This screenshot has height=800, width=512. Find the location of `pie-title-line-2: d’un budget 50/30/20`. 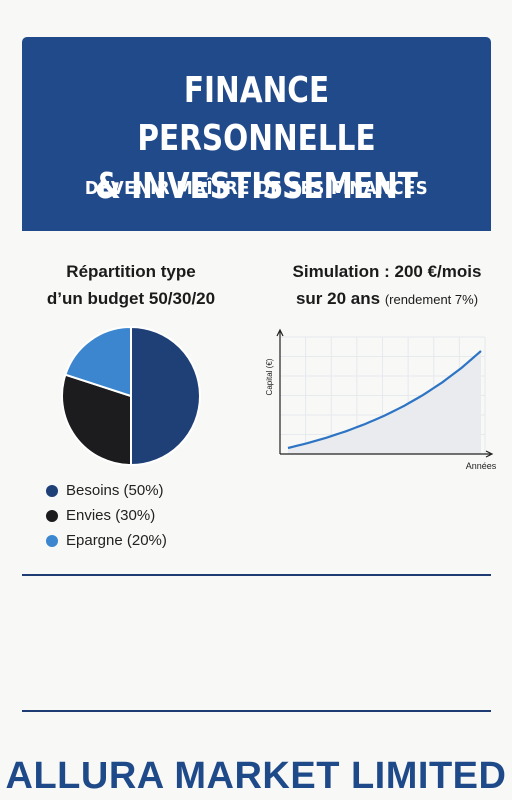

pie-title-line-2: d’un budget 50/30/20 is located at coordinates (131, 298).